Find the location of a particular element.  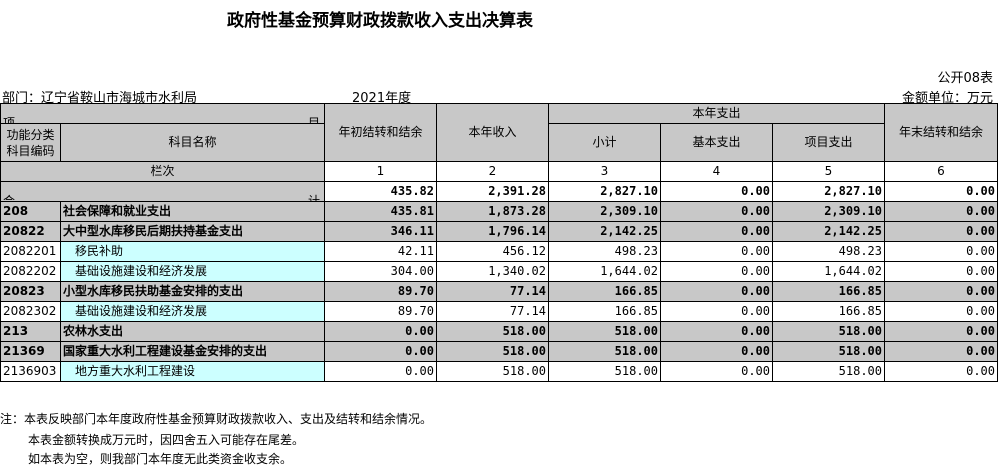

amount-cell: 456.12 is located at coordinates (492, 251).